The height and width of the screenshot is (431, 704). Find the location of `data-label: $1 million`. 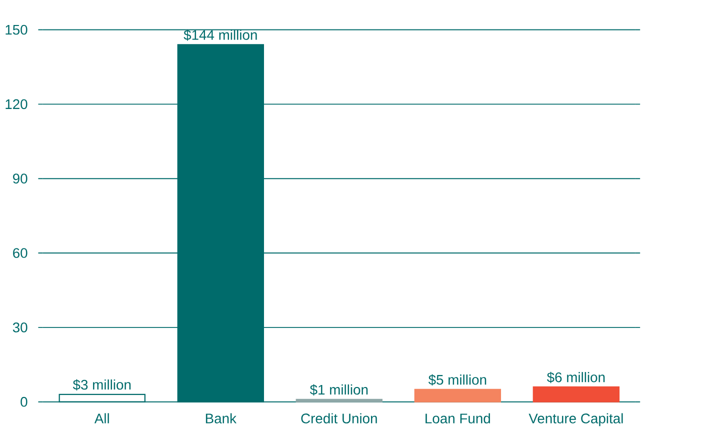

data-label: $1 million is located at coordinates (339, 390).